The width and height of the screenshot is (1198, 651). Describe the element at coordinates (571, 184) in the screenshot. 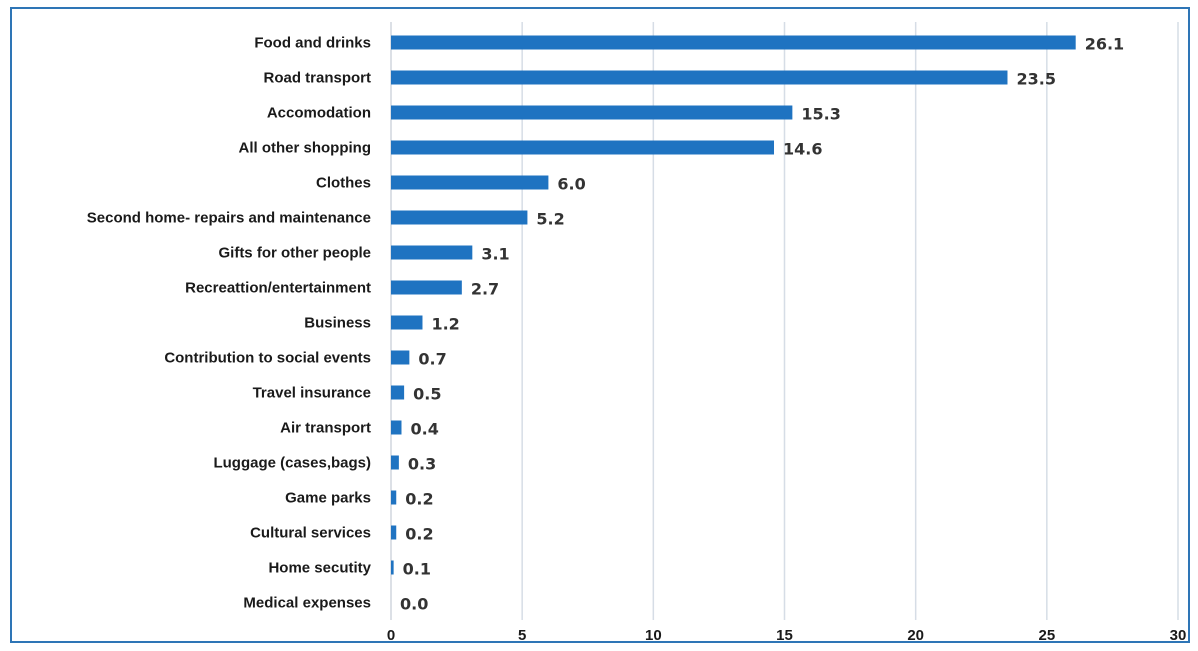

I see `data-label: 6.0` at that location.